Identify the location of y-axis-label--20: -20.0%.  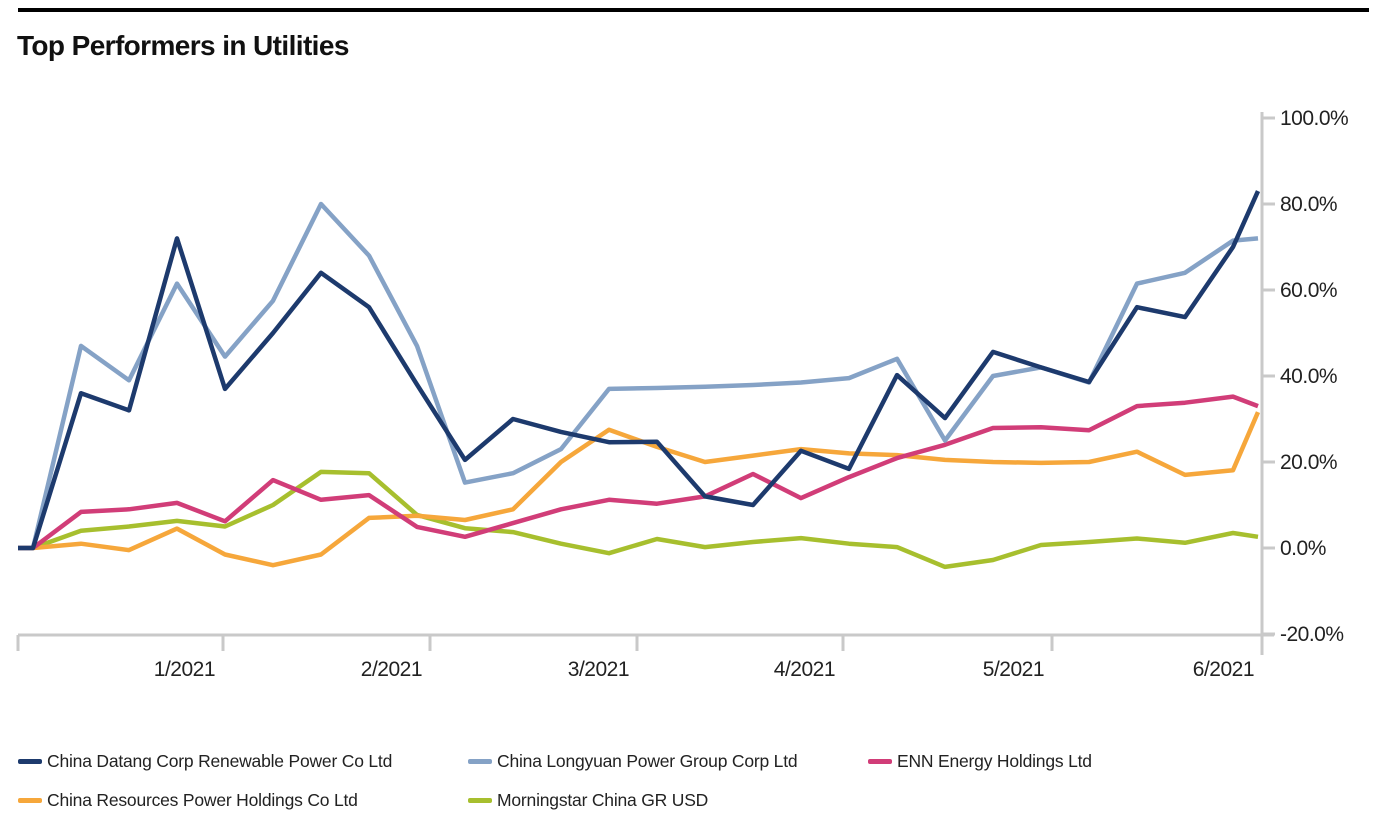
(1312, 634).